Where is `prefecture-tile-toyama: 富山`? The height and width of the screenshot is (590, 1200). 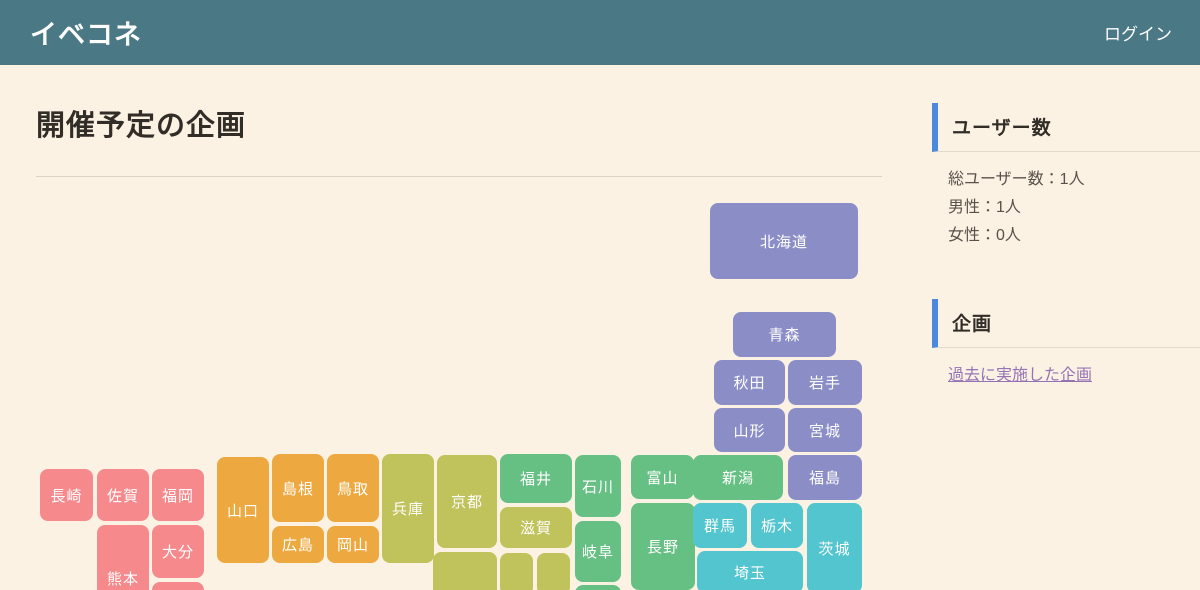 prefecture-tile-toyama: 富山 is located at coordinates (662, 477).